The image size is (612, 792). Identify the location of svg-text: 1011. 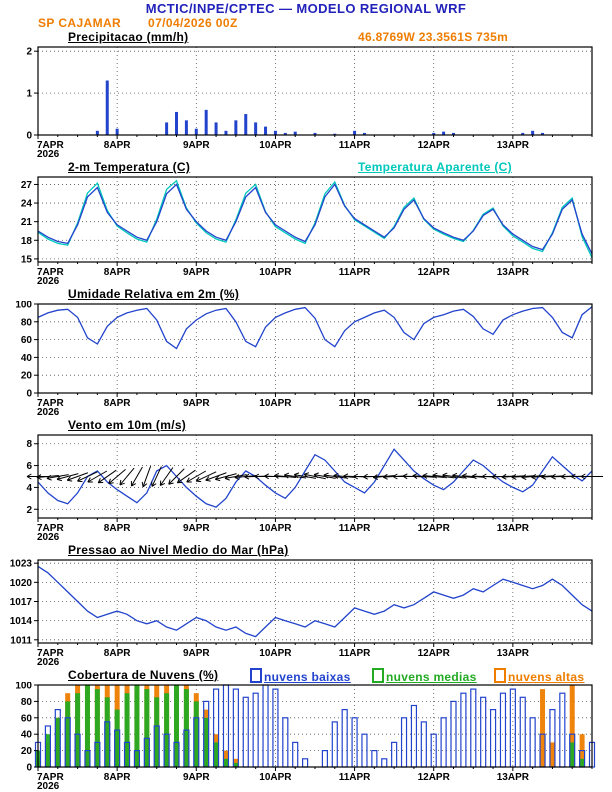
(21, 640).